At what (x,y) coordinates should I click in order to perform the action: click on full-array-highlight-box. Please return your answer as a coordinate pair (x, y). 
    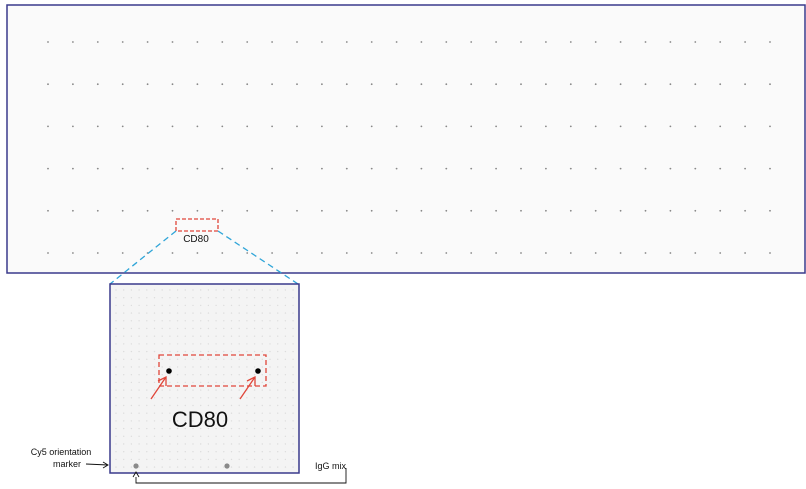
    Looking at the image, I should click on (197, 225).